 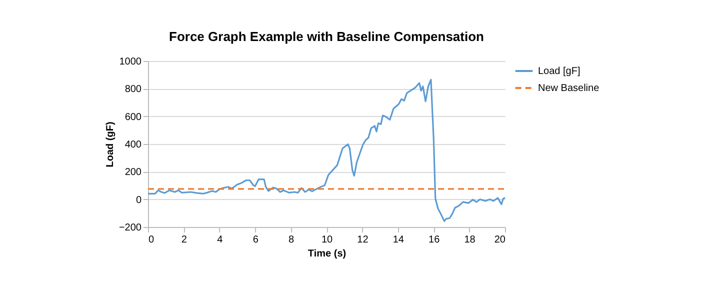 I want to click on y-tick-label: 0, so click(x=139, y=200).